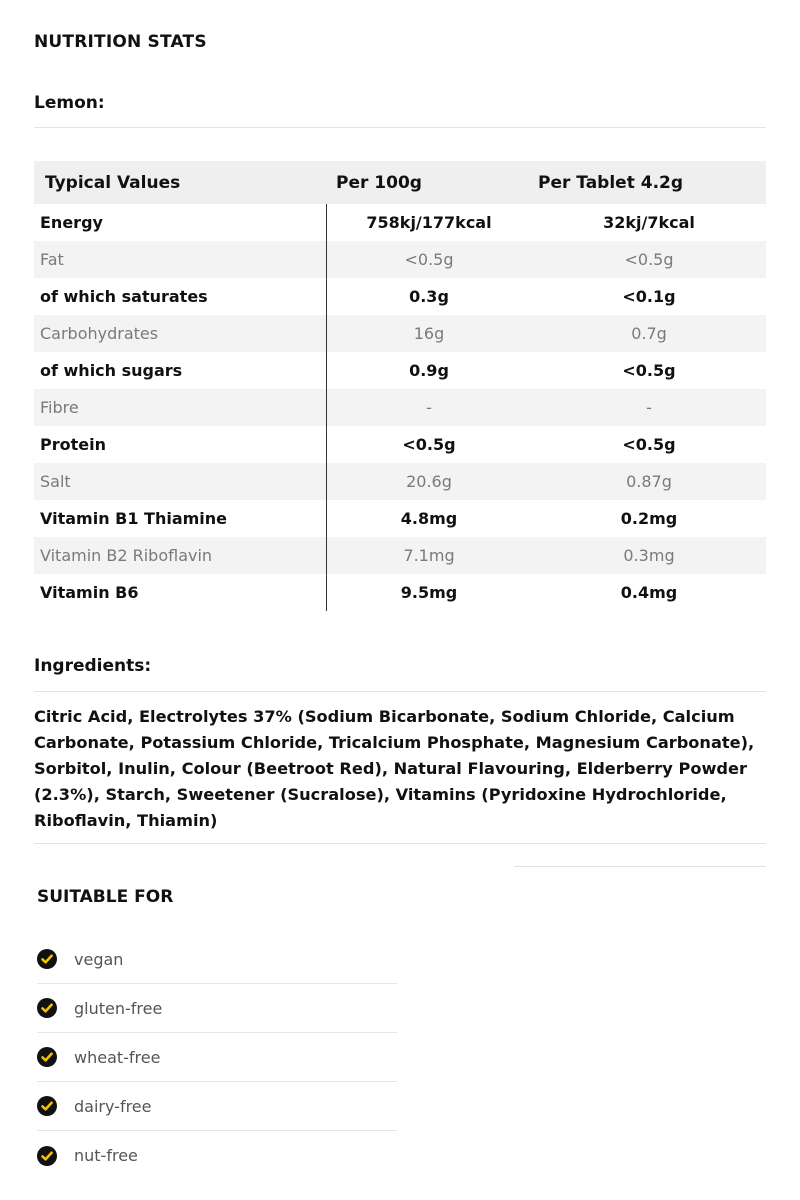 The image size is (800, 1200). Describe the element at coordinates (117, 1057) in the screenshot. I see `suitable-item-label: wheat-free` at that location.